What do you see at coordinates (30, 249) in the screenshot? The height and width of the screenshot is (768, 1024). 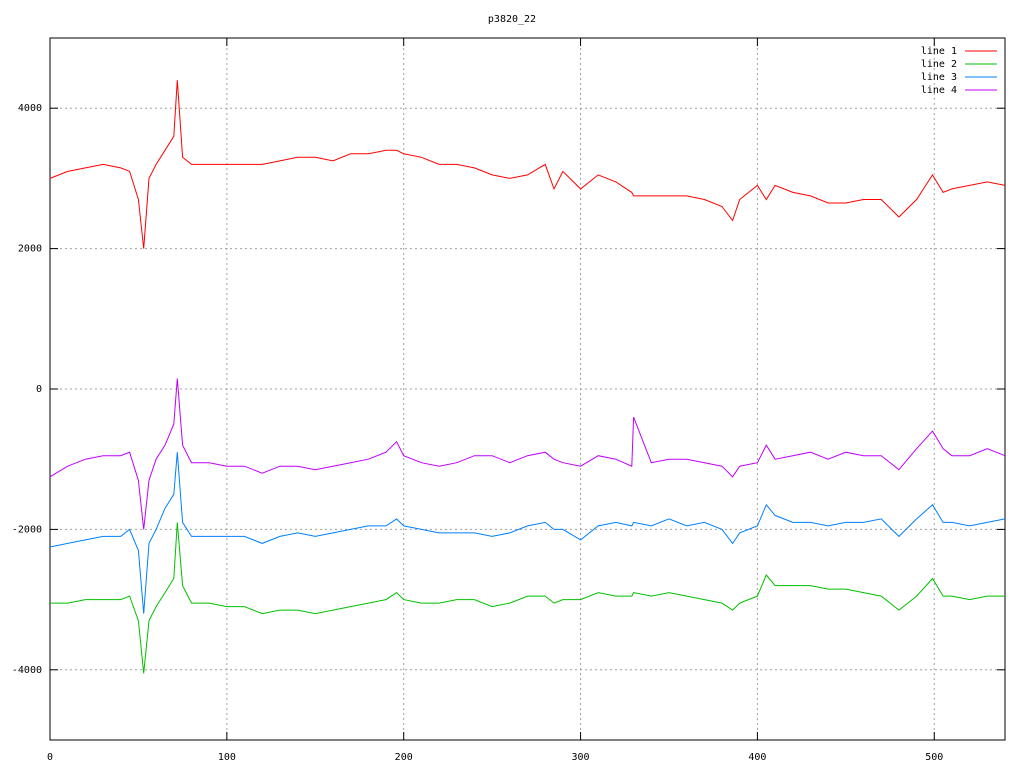 I see `y-tick-label: 2000` at bounding box center [30, 249].